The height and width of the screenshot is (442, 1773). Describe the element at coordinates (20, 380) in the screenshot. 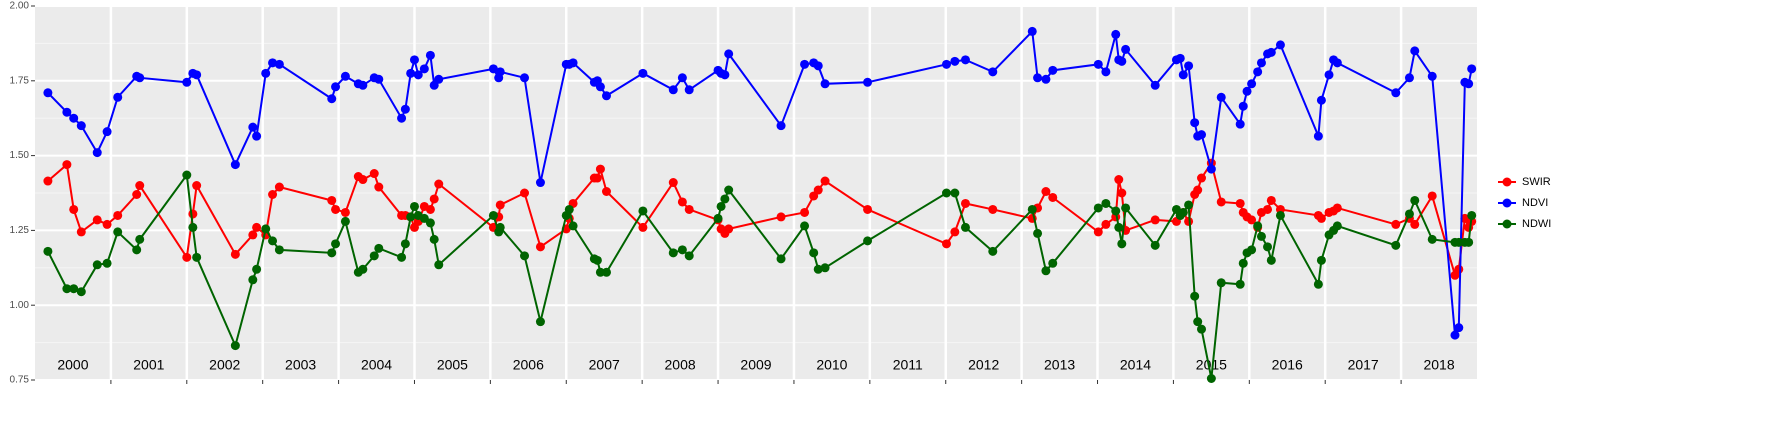

I see `y-tick-label: 0.75` at that location.